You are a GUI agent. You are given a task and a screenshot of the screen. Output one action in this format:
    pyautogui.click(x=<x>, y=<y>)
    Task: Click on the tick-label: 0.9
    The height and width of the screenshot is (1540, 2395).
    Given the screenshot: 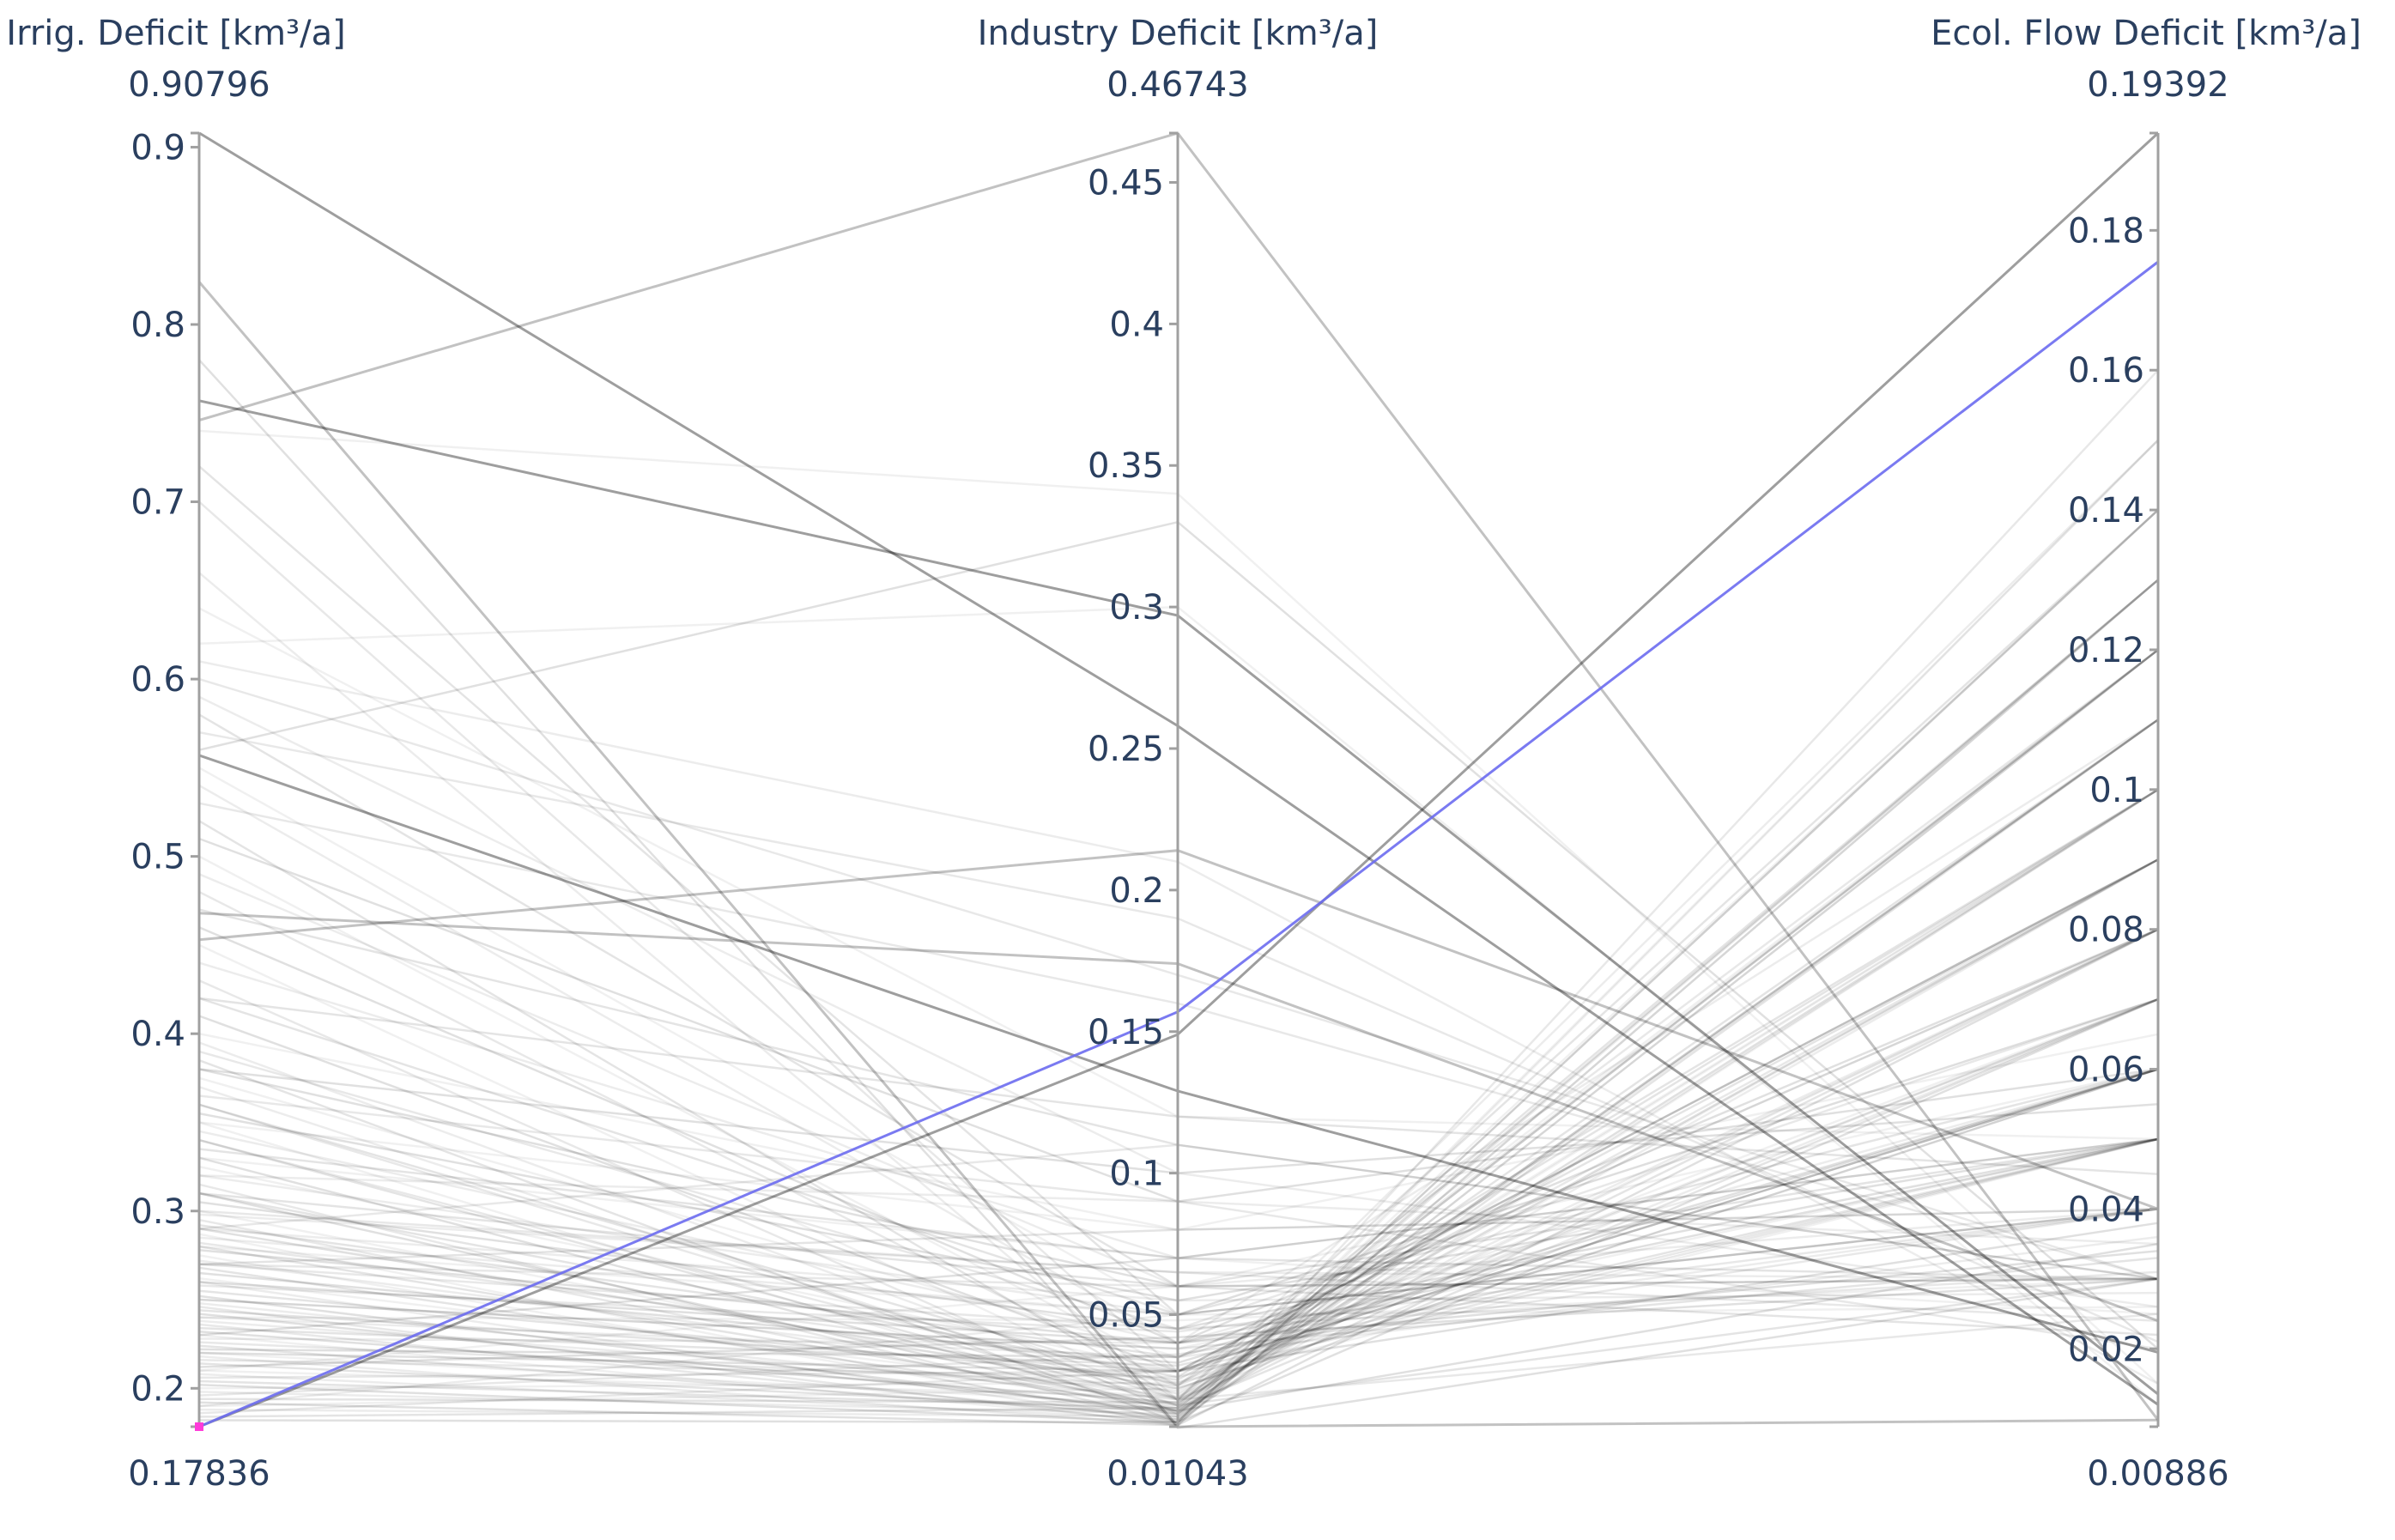 What is the action you would take?
    pyautogui.click(x=157, y=147)
    